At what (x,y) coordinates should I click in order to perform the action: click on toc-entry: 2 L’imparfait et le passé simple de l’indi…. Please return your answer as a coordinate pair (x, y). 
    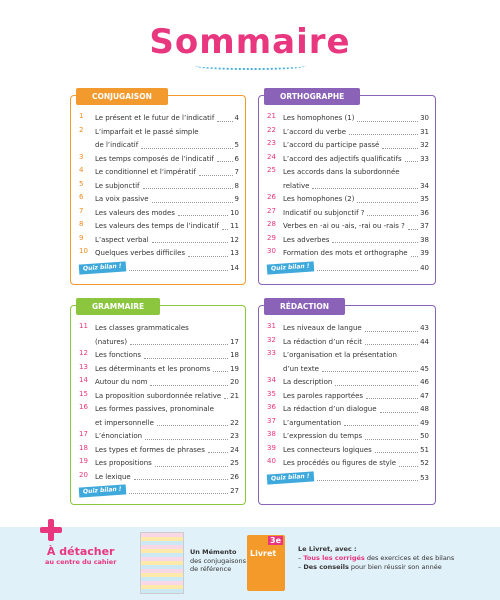
    Looking at the image, I should click on (159, 139).